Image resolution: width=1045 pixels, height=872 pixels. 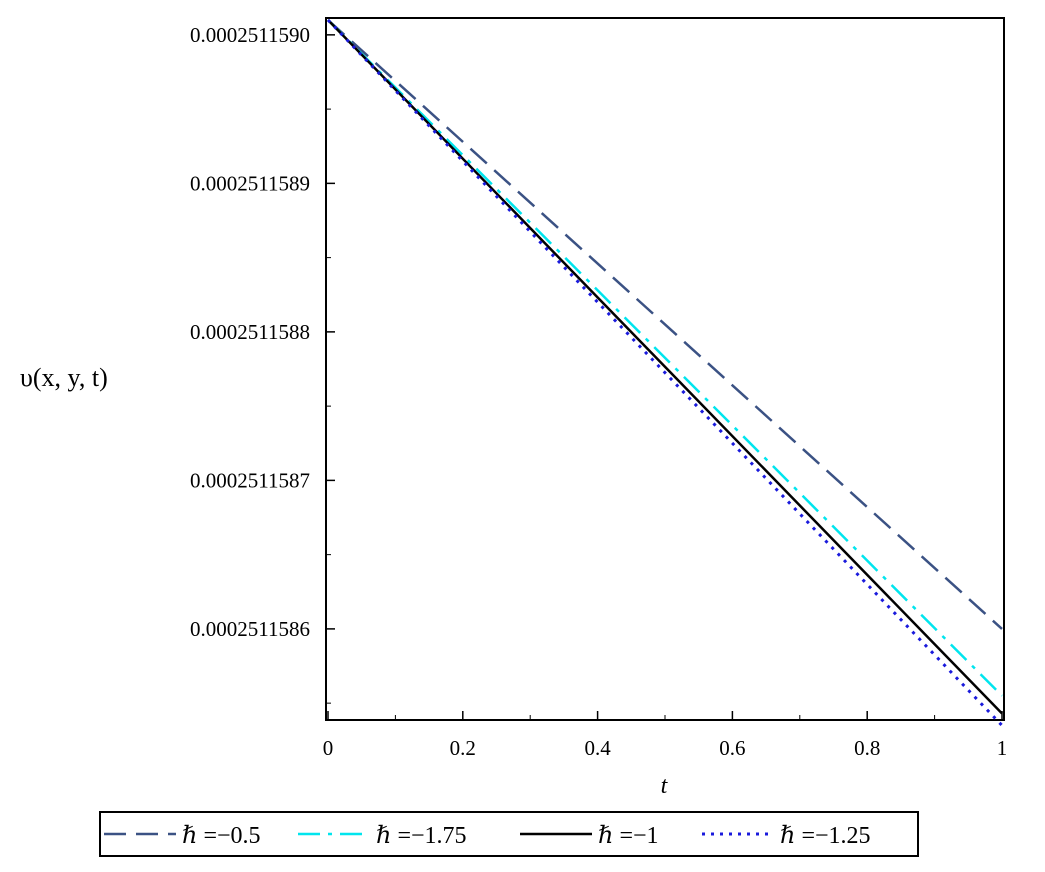 What do you see at coordinates (463, 748) in the screenshot?
I see `x-tick-label: 0.2` at bounding box center [463, 748].